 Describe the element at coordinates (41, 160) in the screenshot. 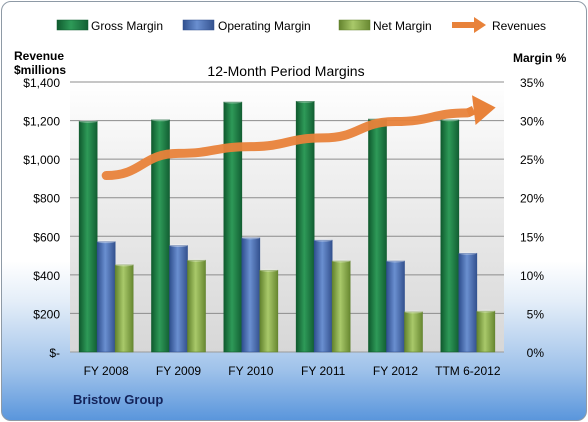

I see `left-tick-label: $1,000` at that location.